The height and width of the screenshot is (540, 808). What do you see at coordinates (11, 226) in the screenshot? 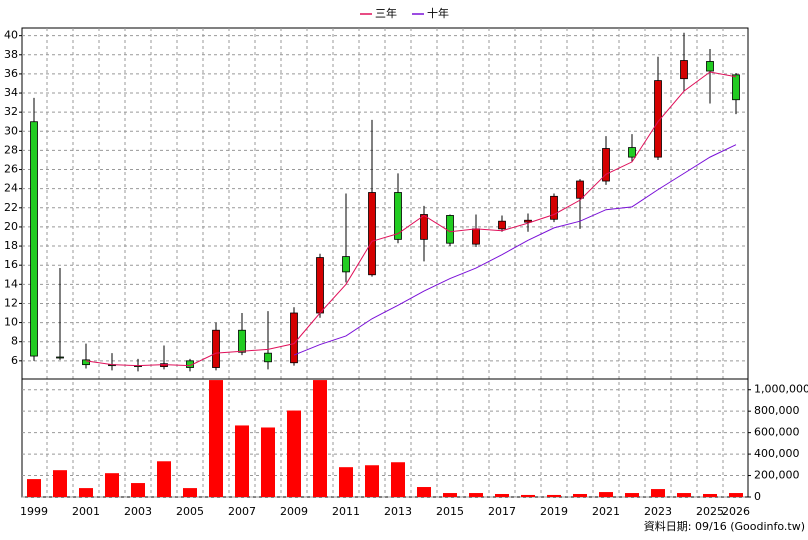
I see `y-tick-label: 20` at bounding box center [11, 226].